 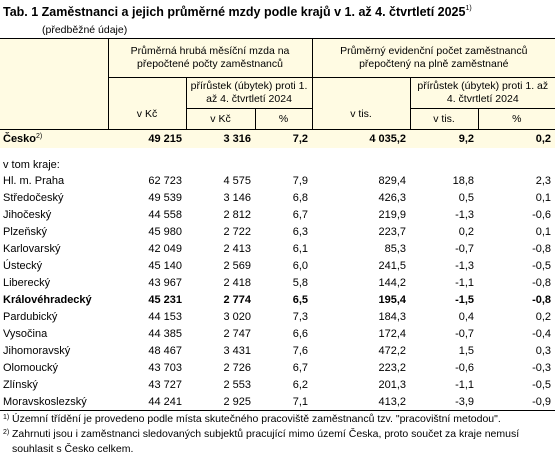 What do you see at coordinates (165, 367) in the screenshot?
I see `cell: 43 703` at bounding box center [165, 367].